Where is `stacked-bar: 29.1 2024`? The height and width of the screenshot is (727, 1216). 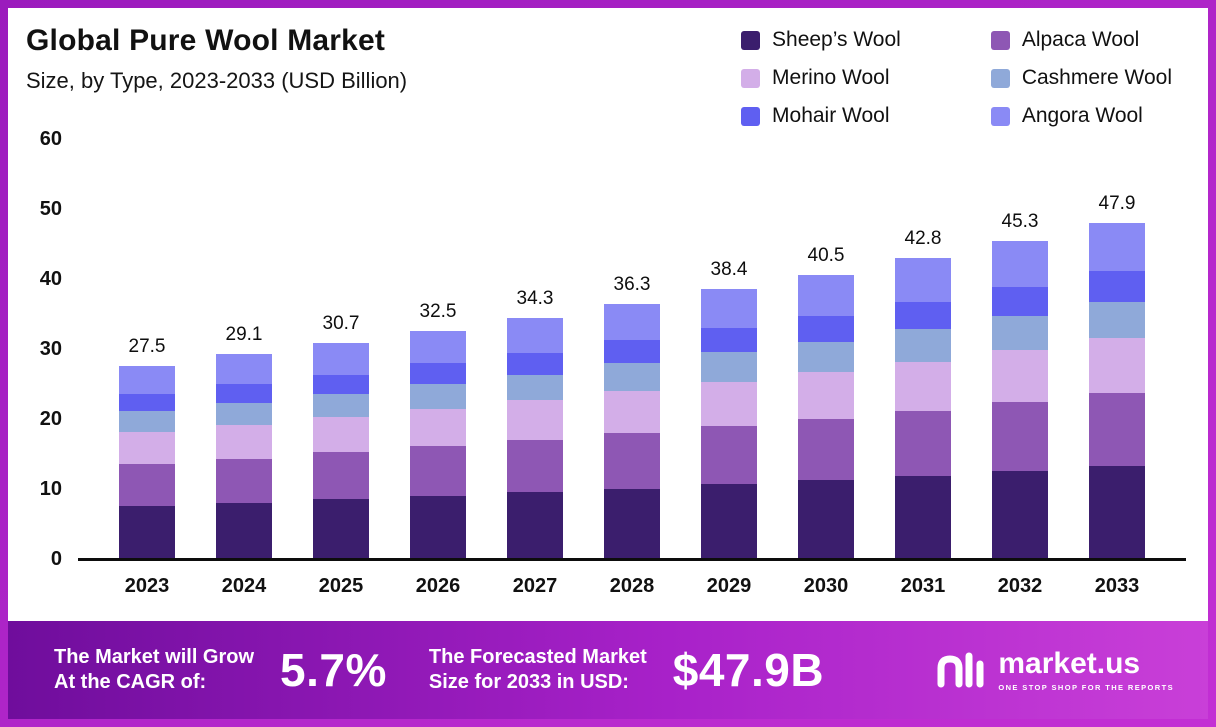
stacked-bar: 29.1 2024 is located at coordinates (244, 460).